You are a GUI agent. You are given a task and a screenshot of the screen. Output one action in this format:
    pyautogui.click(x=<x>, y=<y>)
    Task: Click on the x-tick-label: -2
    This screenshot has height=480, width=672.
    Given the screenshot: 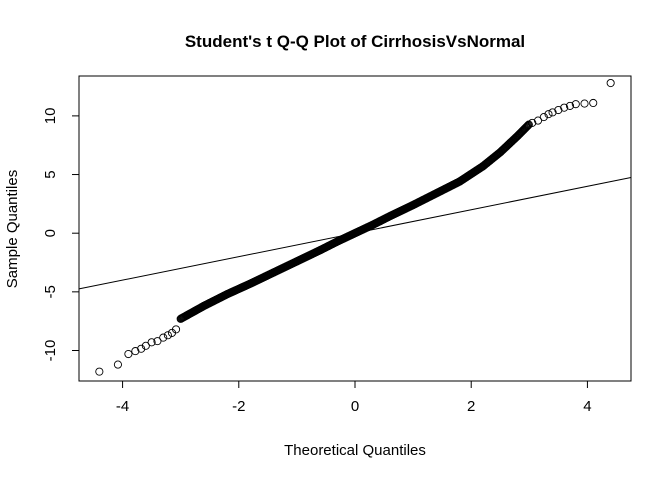 What is the action you would take?
    pyautogui.click(x=238, y=406)
    